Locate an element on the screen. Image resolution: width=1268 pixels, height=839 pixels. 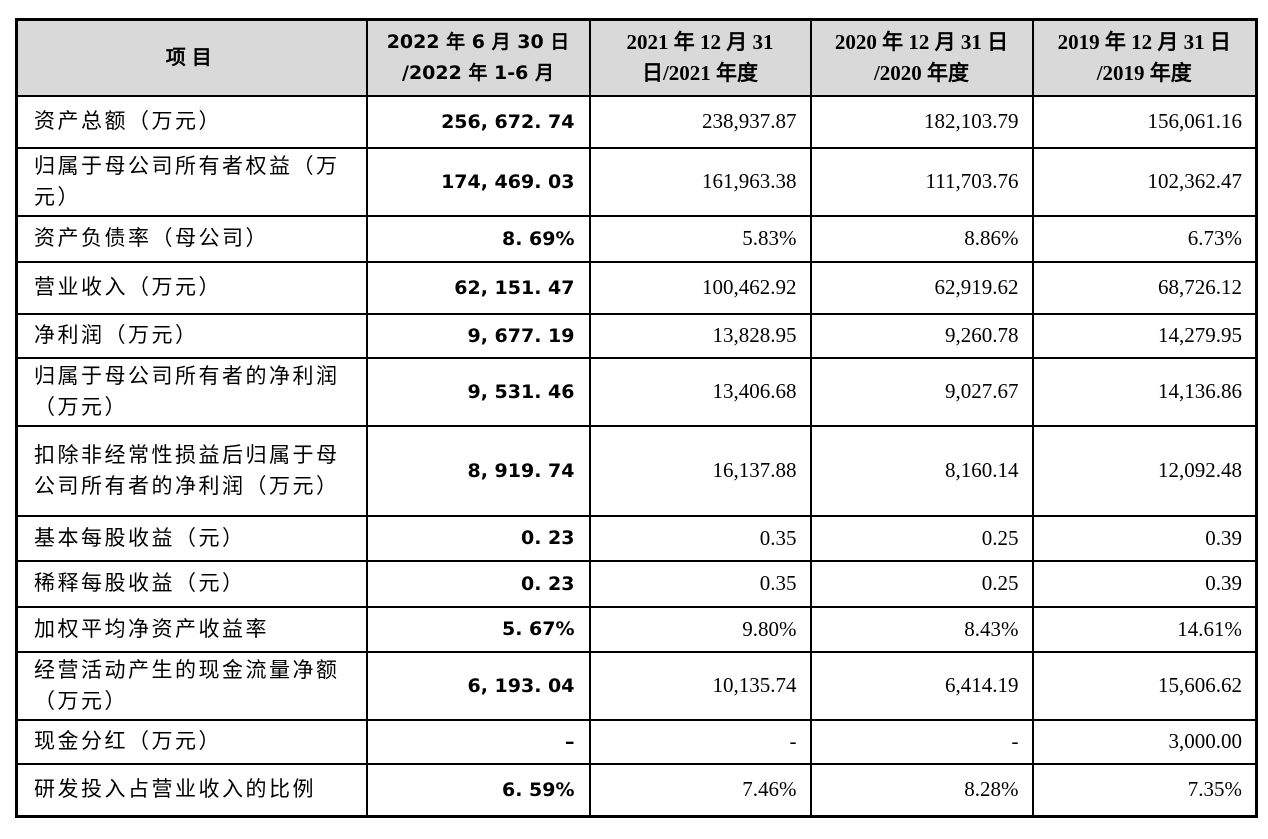
header-period-2021: 2021 年 12 月 31 日/2021 年度 is located at coordinates (700, 57).